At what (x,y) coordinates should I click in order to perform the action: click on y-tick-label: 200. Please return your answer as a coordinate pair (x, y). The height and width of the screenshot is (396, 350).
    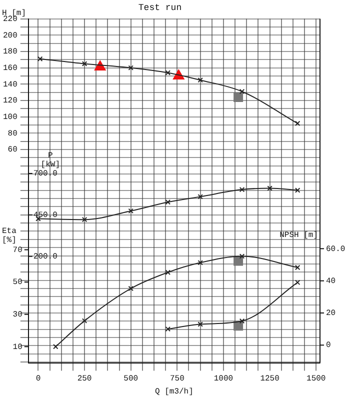
    Looking at the image, I should click on (10, 35).